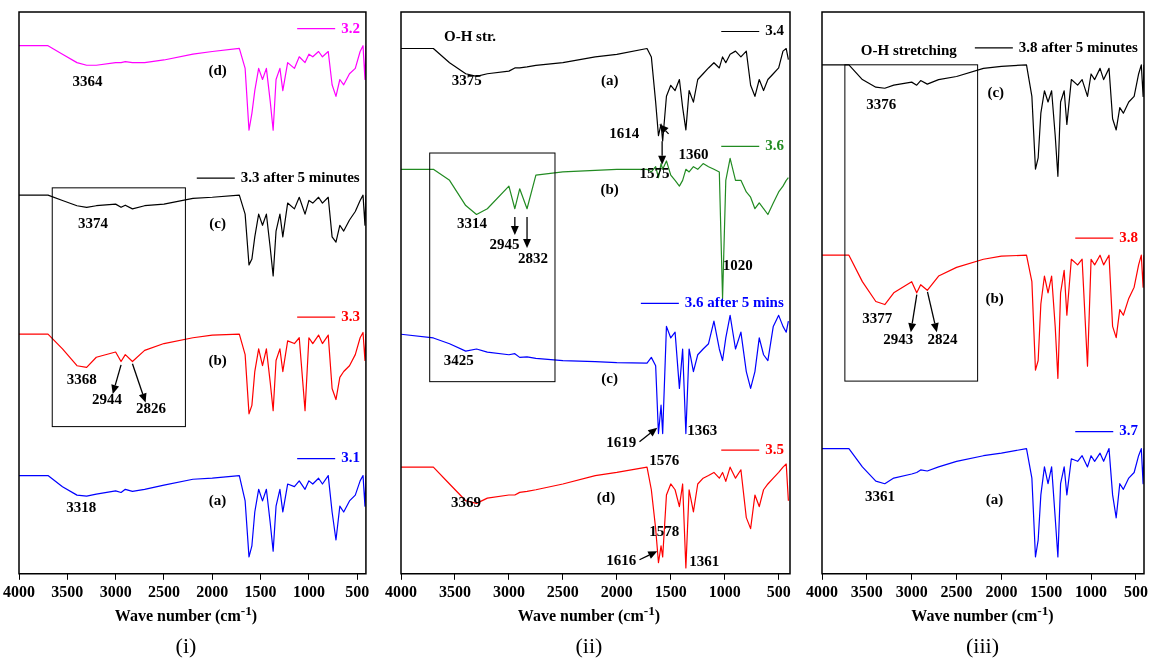 The image size is (1162, 667). I want to click on annotation: 3314, so click(472, 222).